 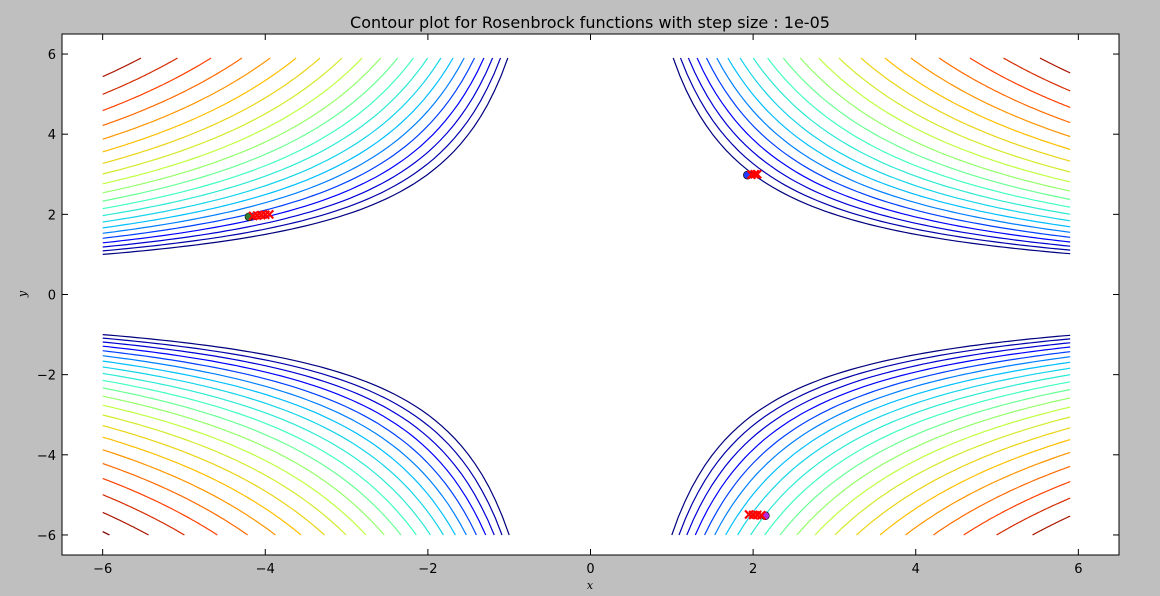 What do you see at coordinates (52, 296) in the screenshot?
I see `y-tick-label: 0` at bounding box center [52, 296].